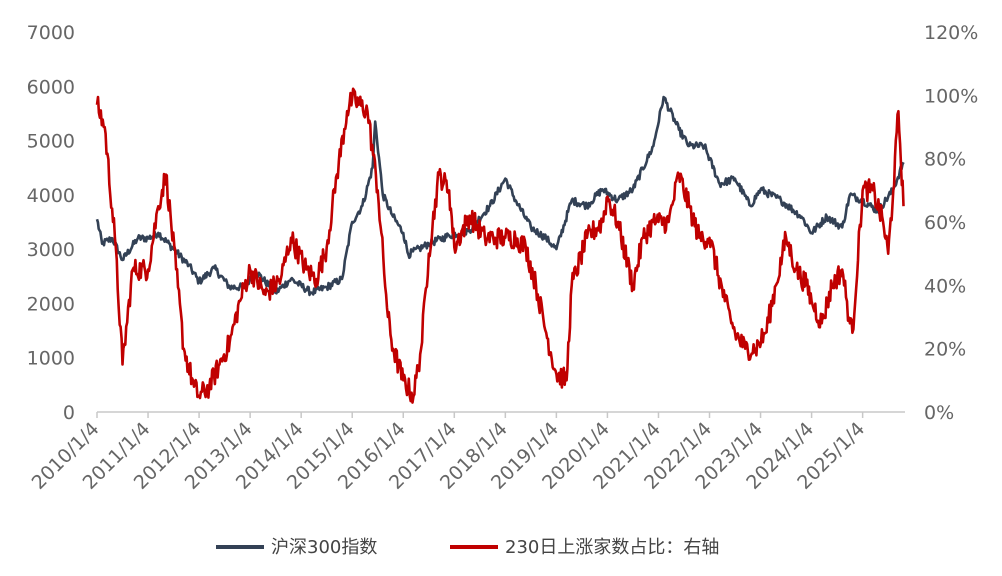  Describe the element at coordinates (612, 547) in the screenshot. I see `legend-label: 230日上涨家数占比：右轴` at that location.